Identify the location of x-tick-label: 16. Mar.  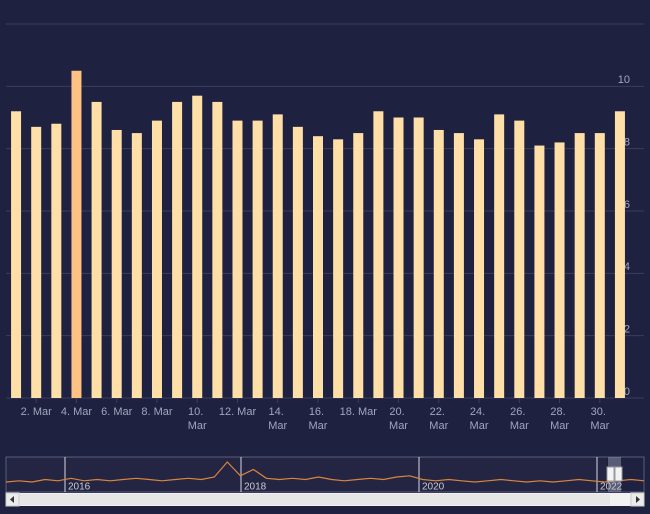
(318, 419).